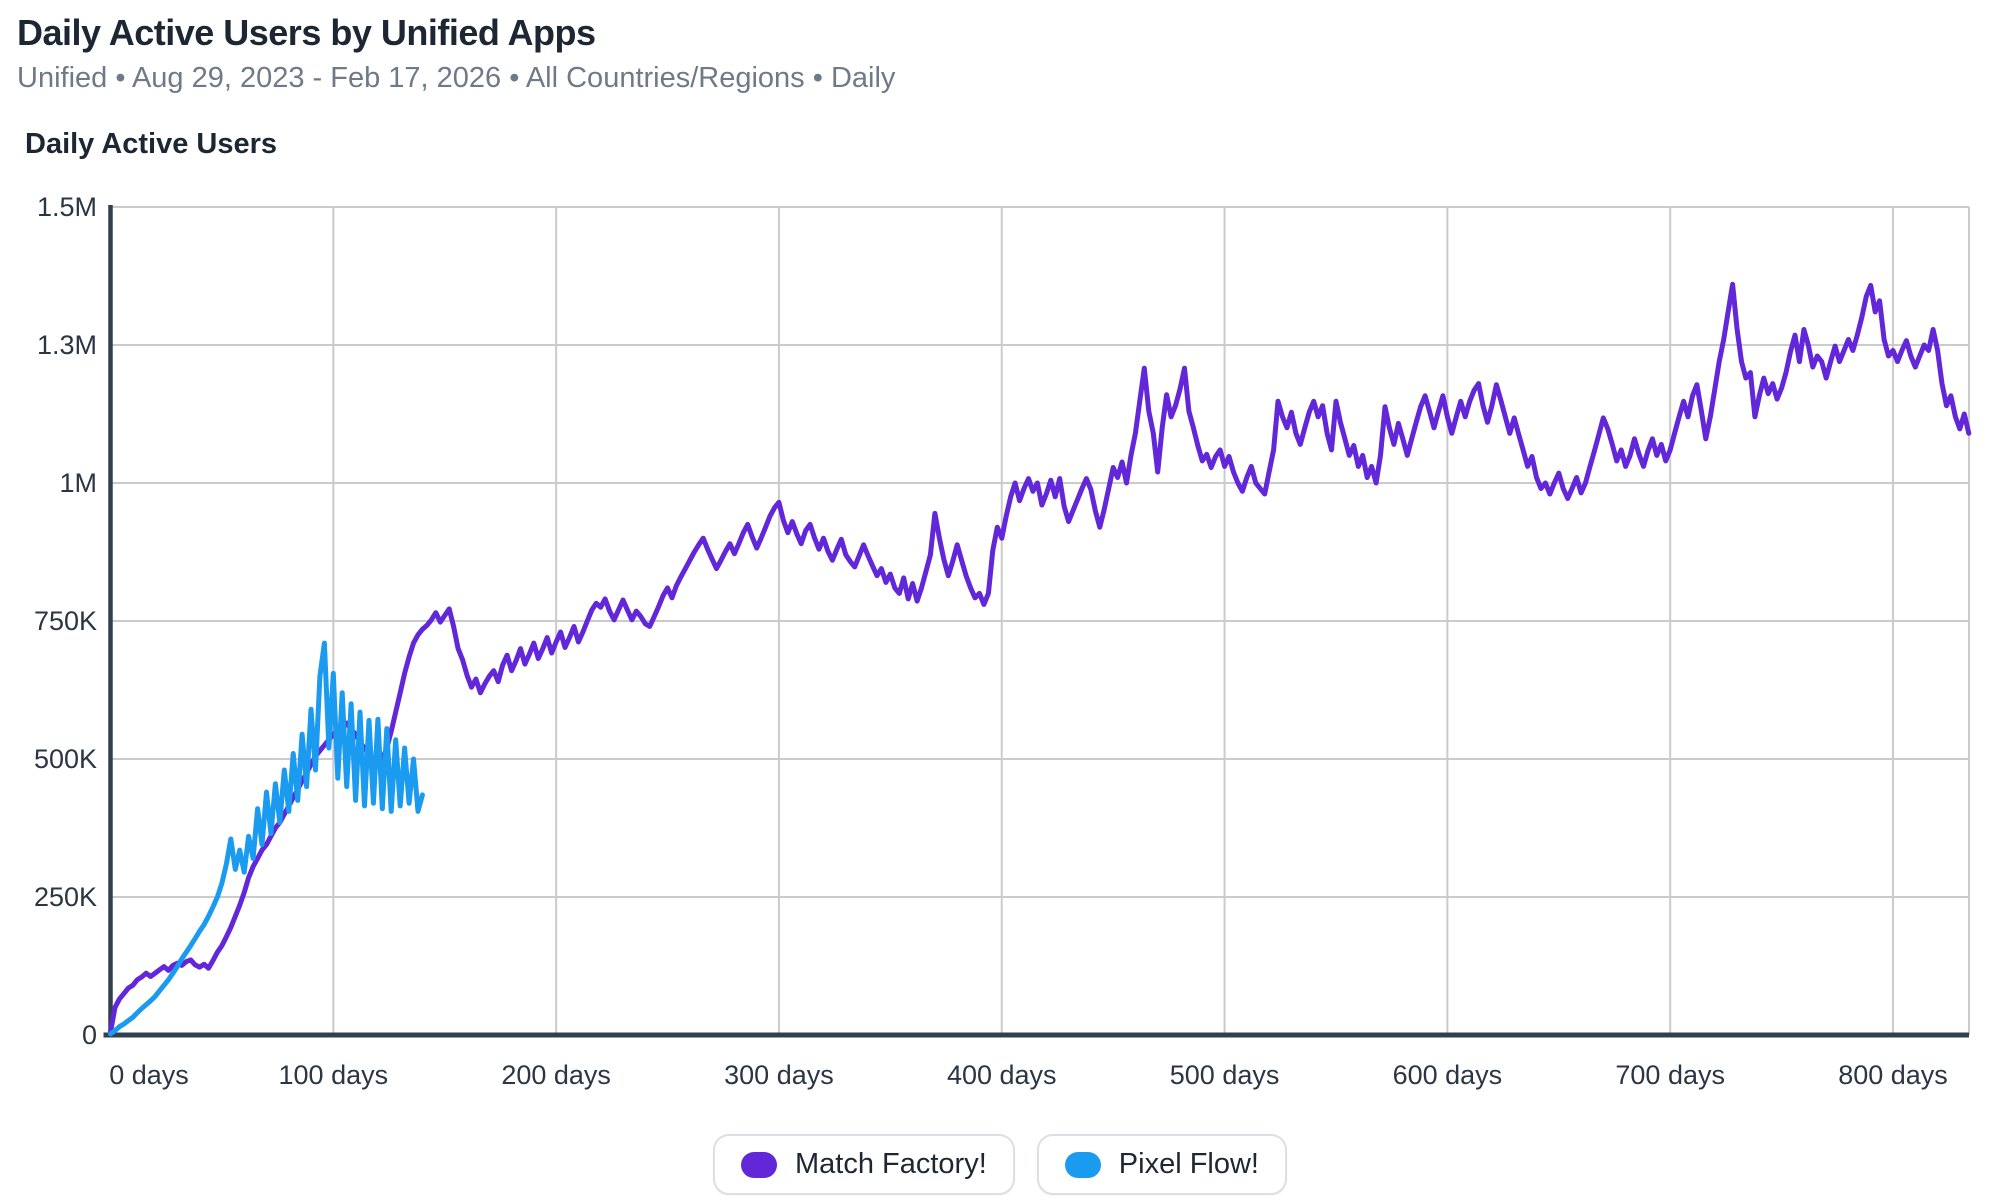 Image resolution: width=2000 pixels, height=1200 pixels. What do you see at coordinates (1082, 1164) in the screenshot?
I see `pixel-flow-series-color-icon` at bounding box center [1082, 1164].